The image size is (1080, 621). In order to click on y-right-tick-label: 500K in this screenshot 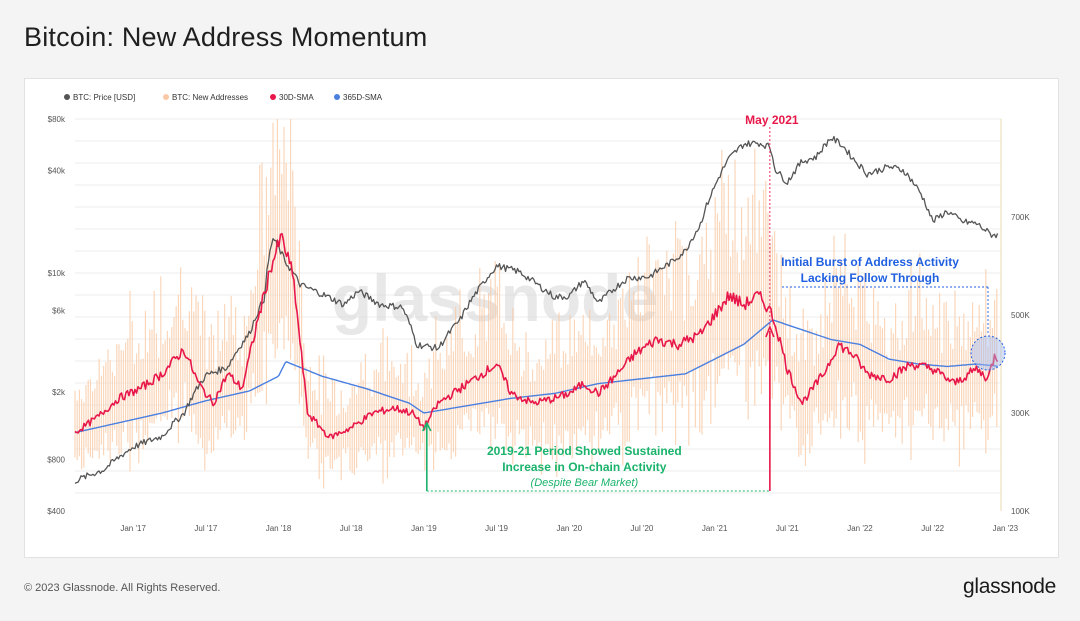, I will do `click(1020, 315)`.